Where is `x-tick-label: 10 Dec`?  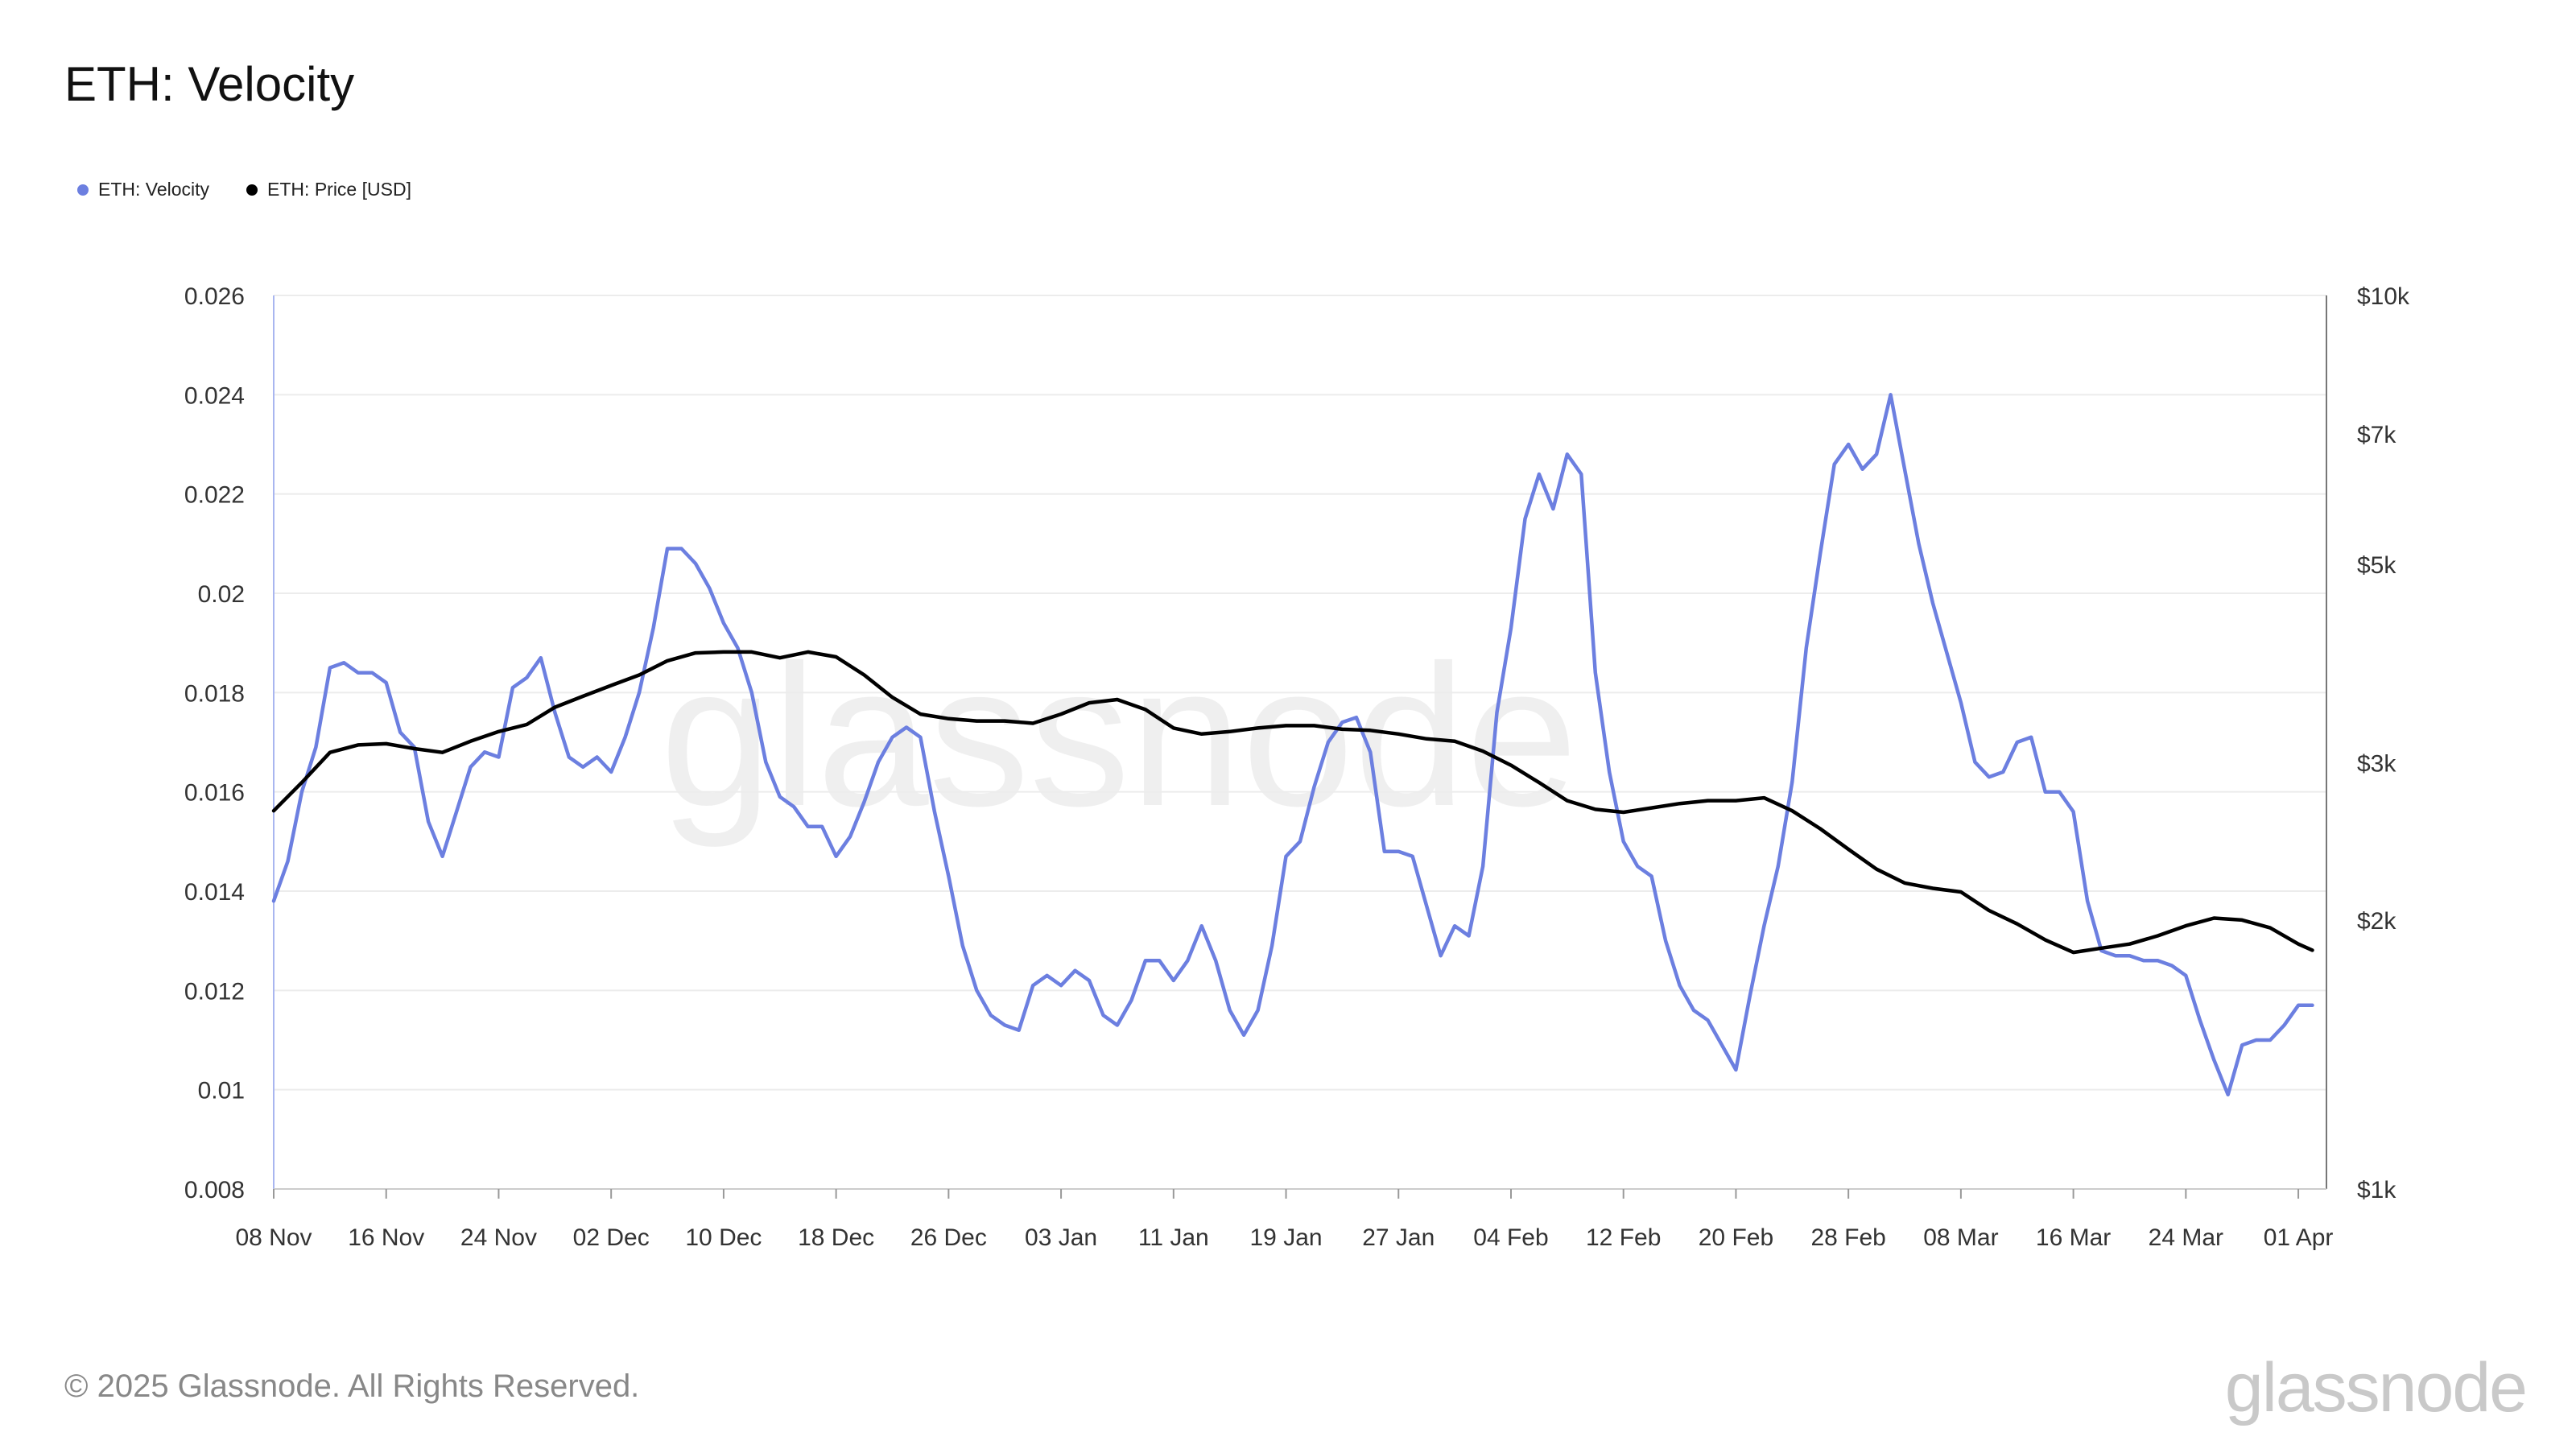
x-tick-label: 10 Dec is located at coordinates (723, 1237).